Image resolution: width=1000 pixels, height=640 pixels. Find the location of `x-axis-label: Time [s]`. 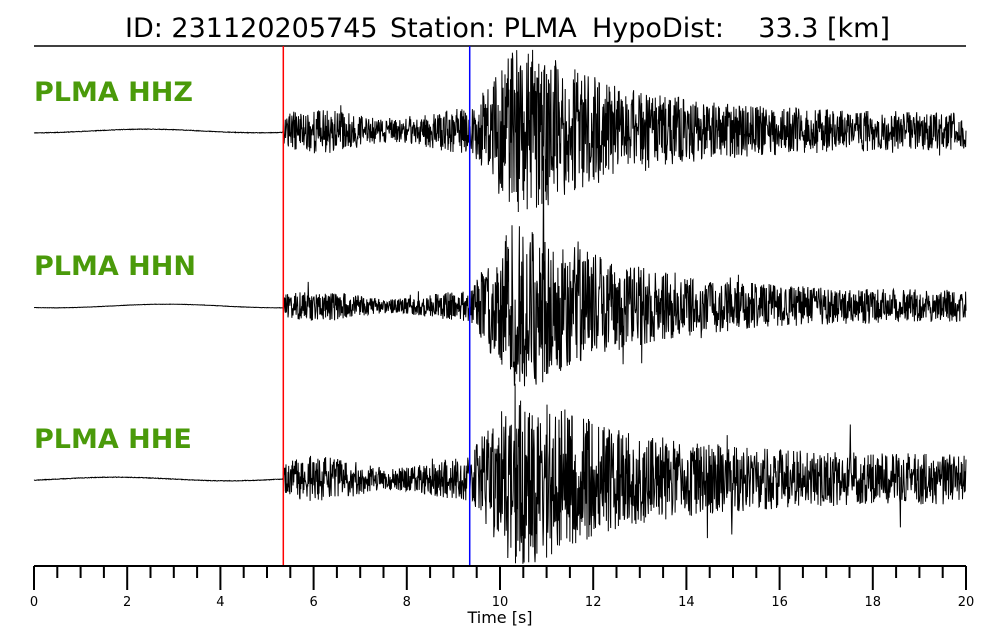

x-axis-label: Time [s] is located at coordinates (499, 617).